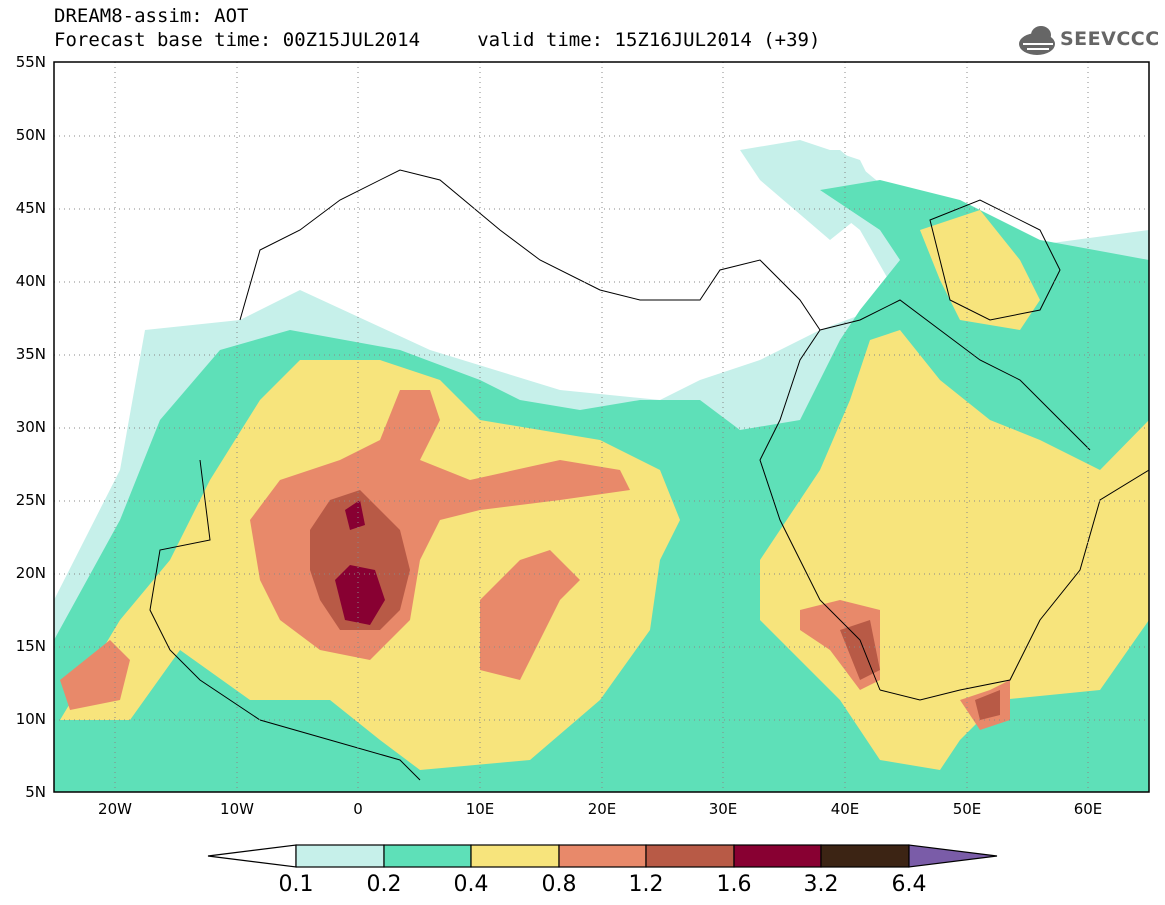  I want to click on colorbar-over-arrow, so click(953, 856).